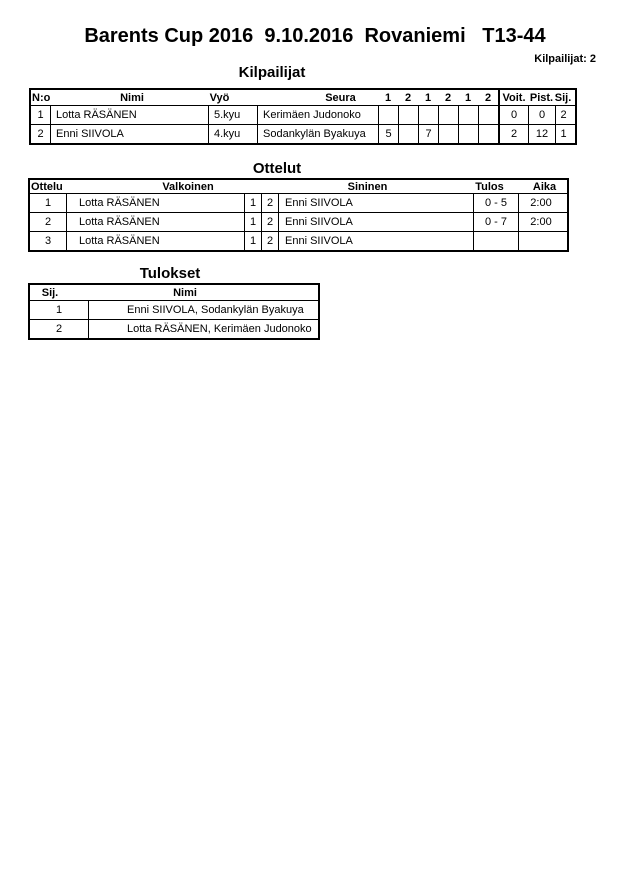 The height and width of the screenshot is (891, 630). I want to click on results-header-row: Sij. Nimi, so click(174, 292).